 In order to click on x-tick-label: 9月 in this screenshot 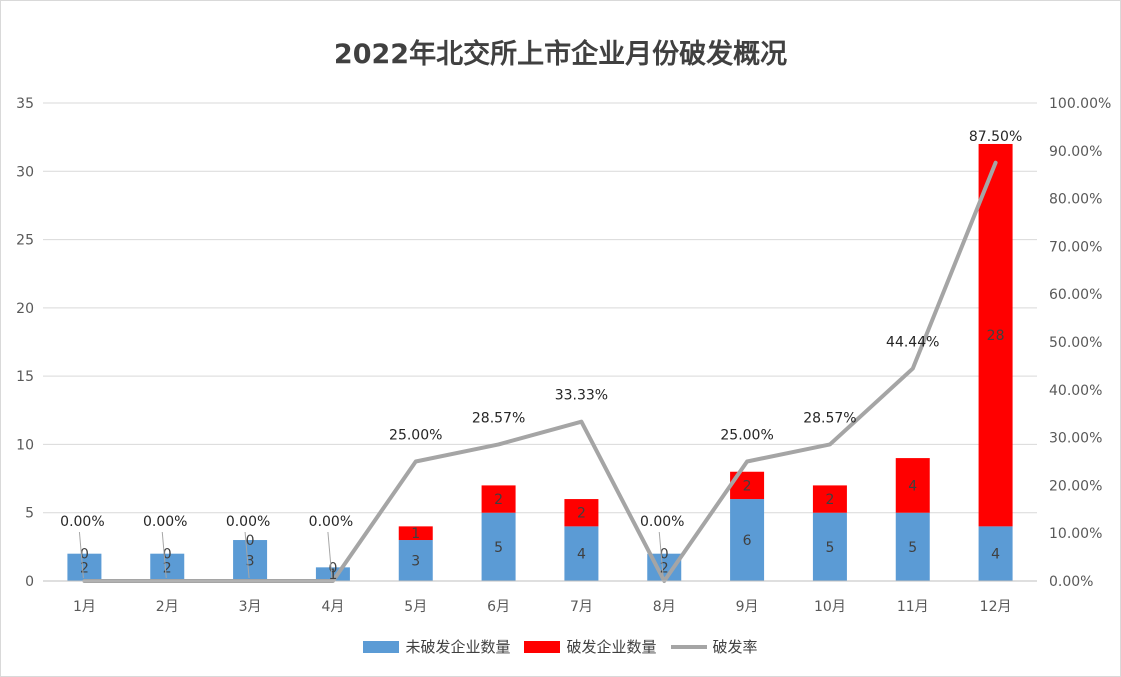, I will do `click(747, 607)`.